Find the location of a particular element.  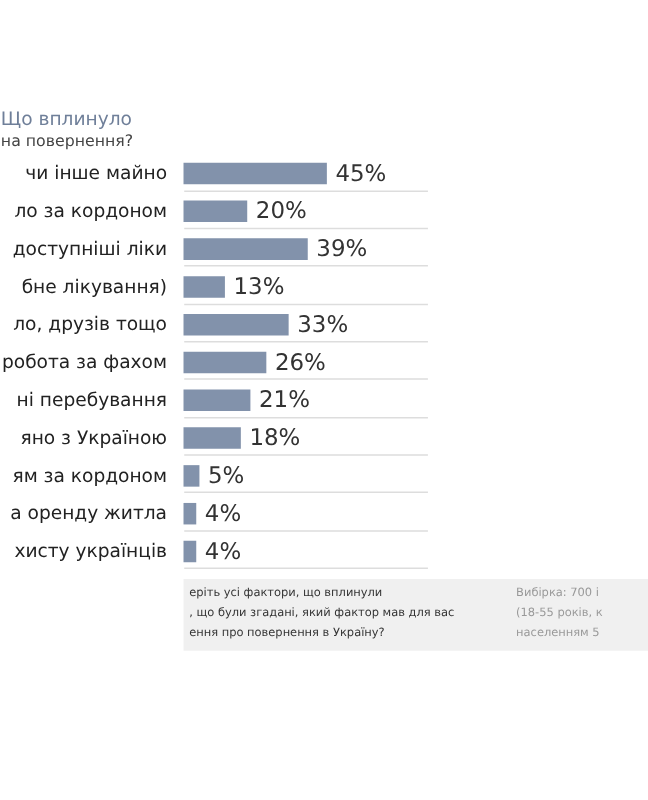

y-tick-label: доступніші ліки is located at coordinates (90, 249).